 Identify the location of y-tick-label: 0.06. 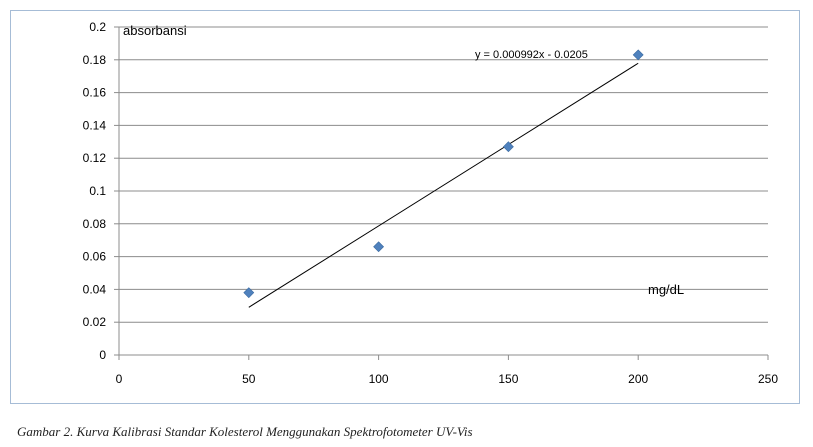
(95, 257).